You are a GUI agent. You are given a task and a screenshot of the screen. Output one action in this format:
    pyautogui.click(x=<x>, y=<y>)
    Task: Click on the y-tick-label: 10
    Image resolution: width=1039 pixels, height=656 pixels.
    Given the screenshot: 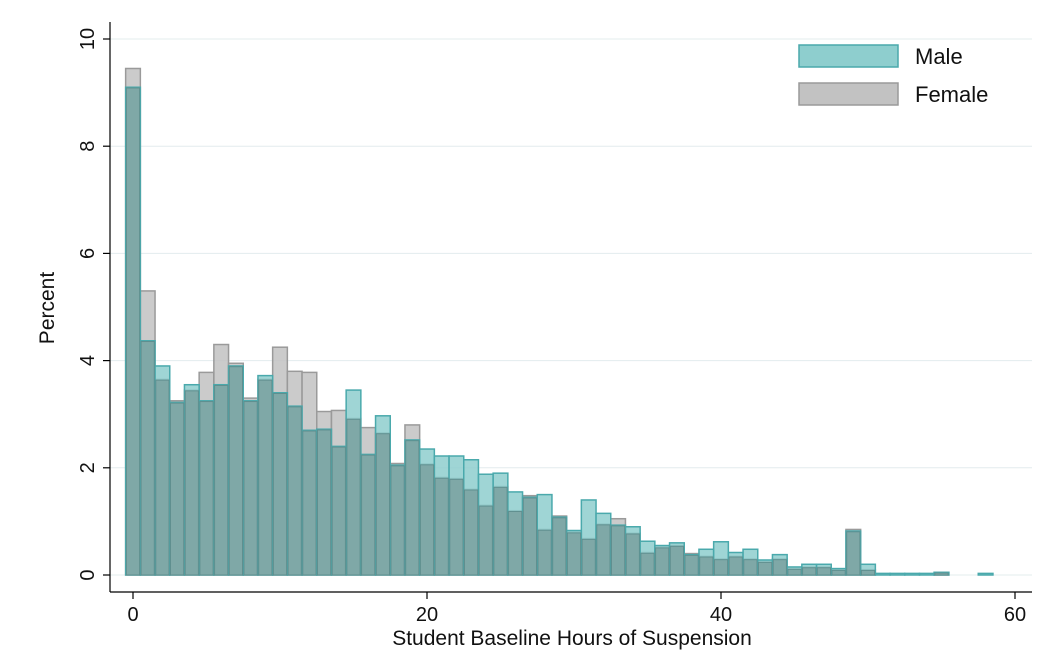 What is the action you would take?
    pyautogui.click(x=88, y=39)
    